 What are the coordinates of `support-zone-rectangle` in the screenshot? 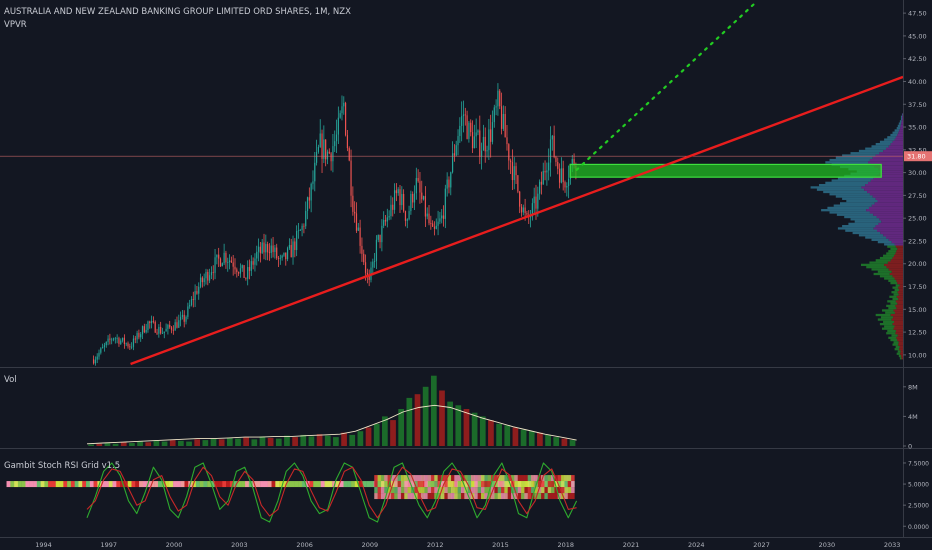 It's located at (725, 170).